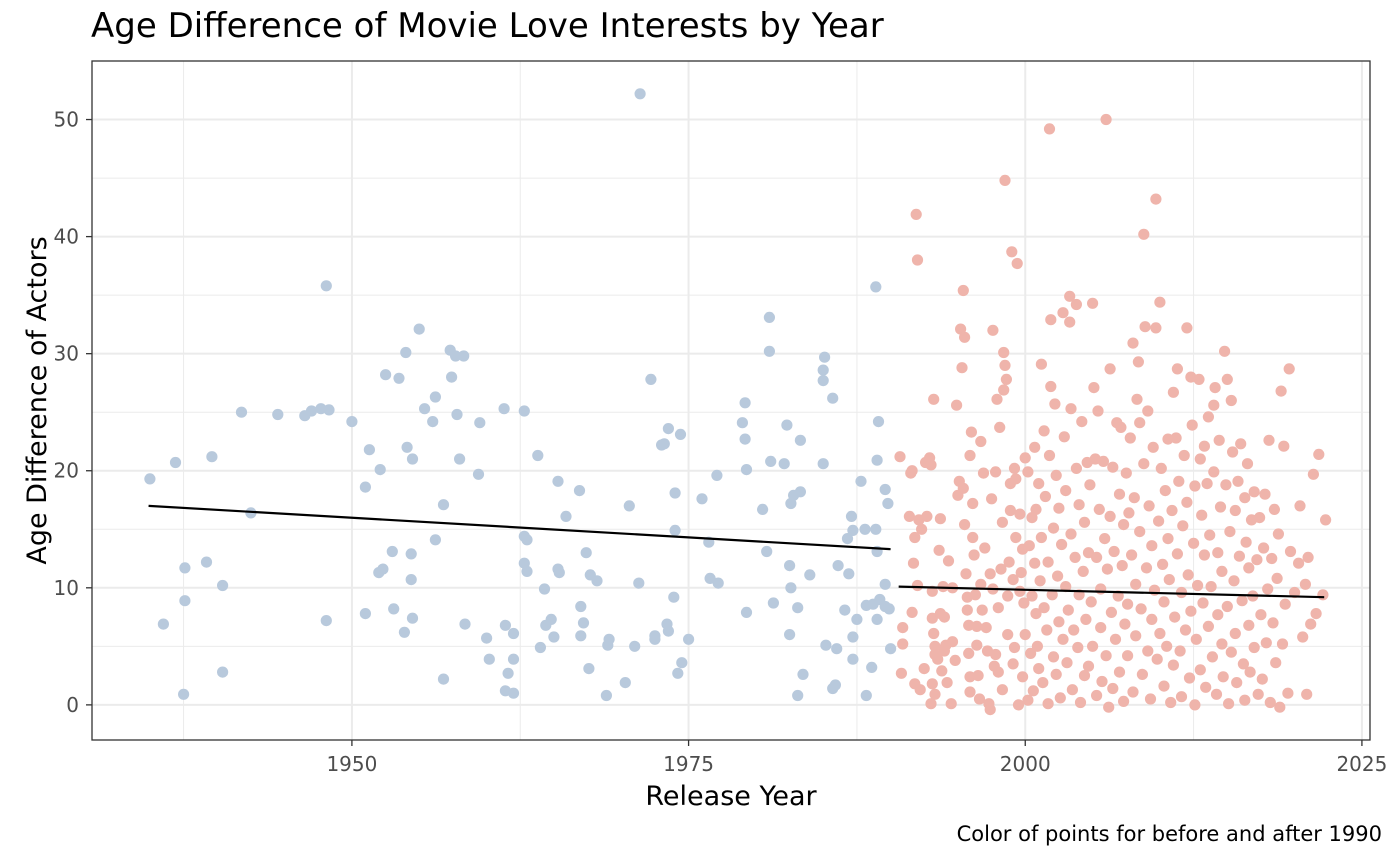  I want to click on y-tick-label: 0, so click(72, 705).